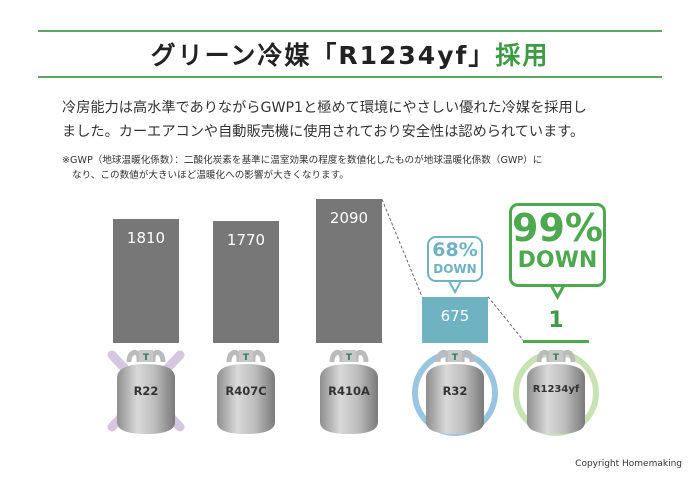 Image resolution: width=700 pixels, height=477 pixels. I want to click on cylinder-label: R32, so click(455, 391).